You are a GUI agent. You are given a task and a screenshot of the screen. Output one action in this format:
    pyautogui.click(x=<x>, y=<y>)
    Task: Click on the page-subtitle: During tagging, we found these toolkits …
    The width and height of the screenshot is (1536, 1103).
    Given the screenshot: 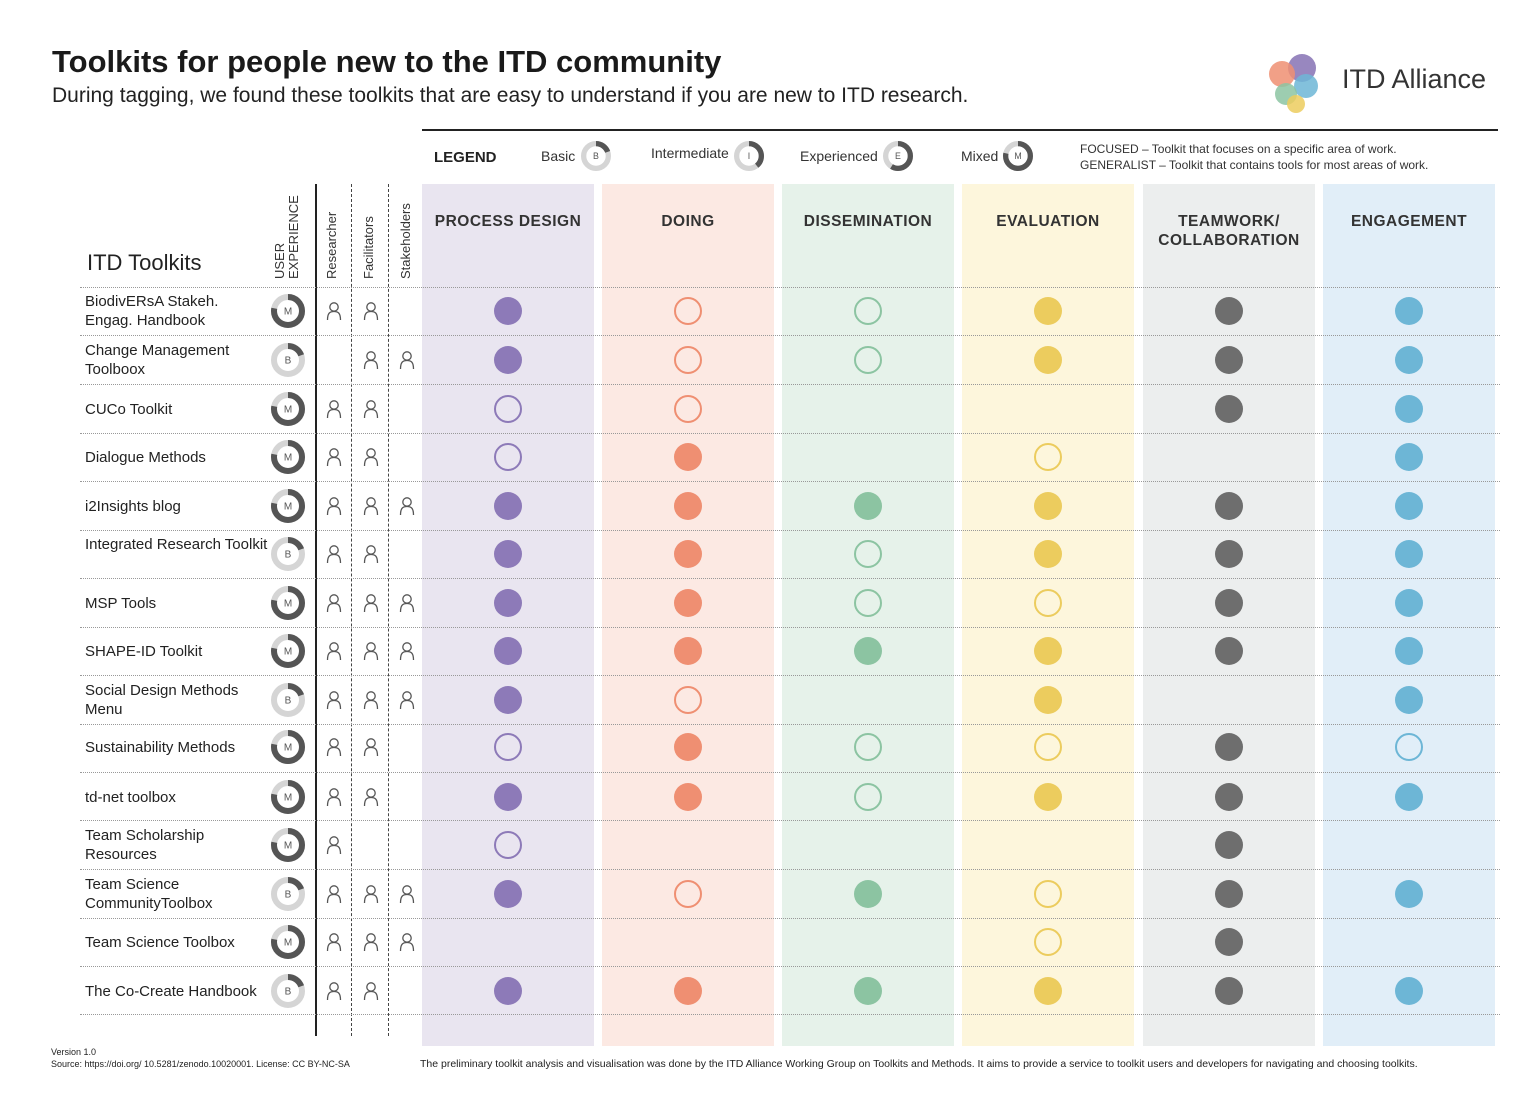 What is the action you would take?
    pyautogui.click(x=510, y=95)
    